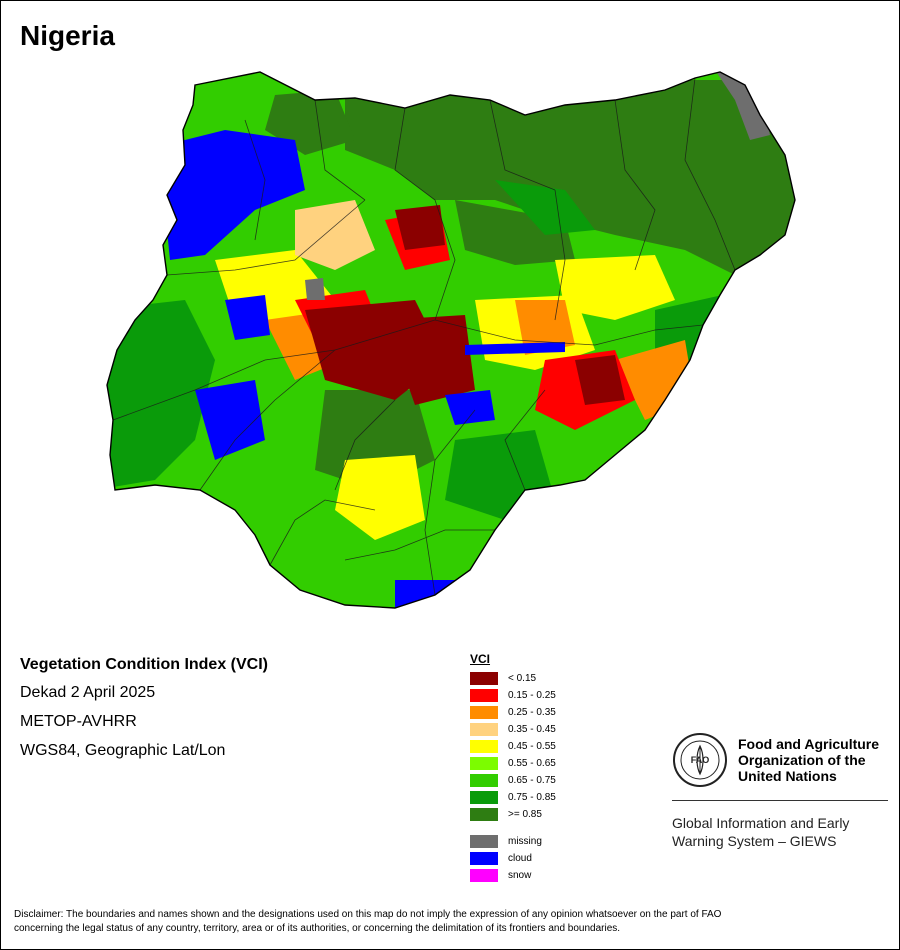  What do you see at coordinates (532, 729) in the screenshot?
I see `legend-label: 0.35 - 0.45` at bounding box center [532, 729].